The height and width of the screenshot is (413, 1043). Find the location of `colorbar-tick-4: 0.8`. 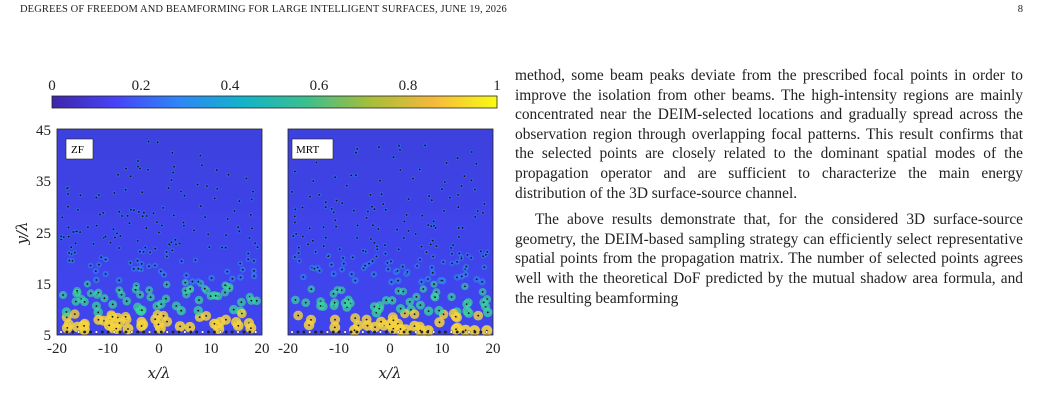

colorbar-tick-4: 0.8 is located at coordinates (408, 86).